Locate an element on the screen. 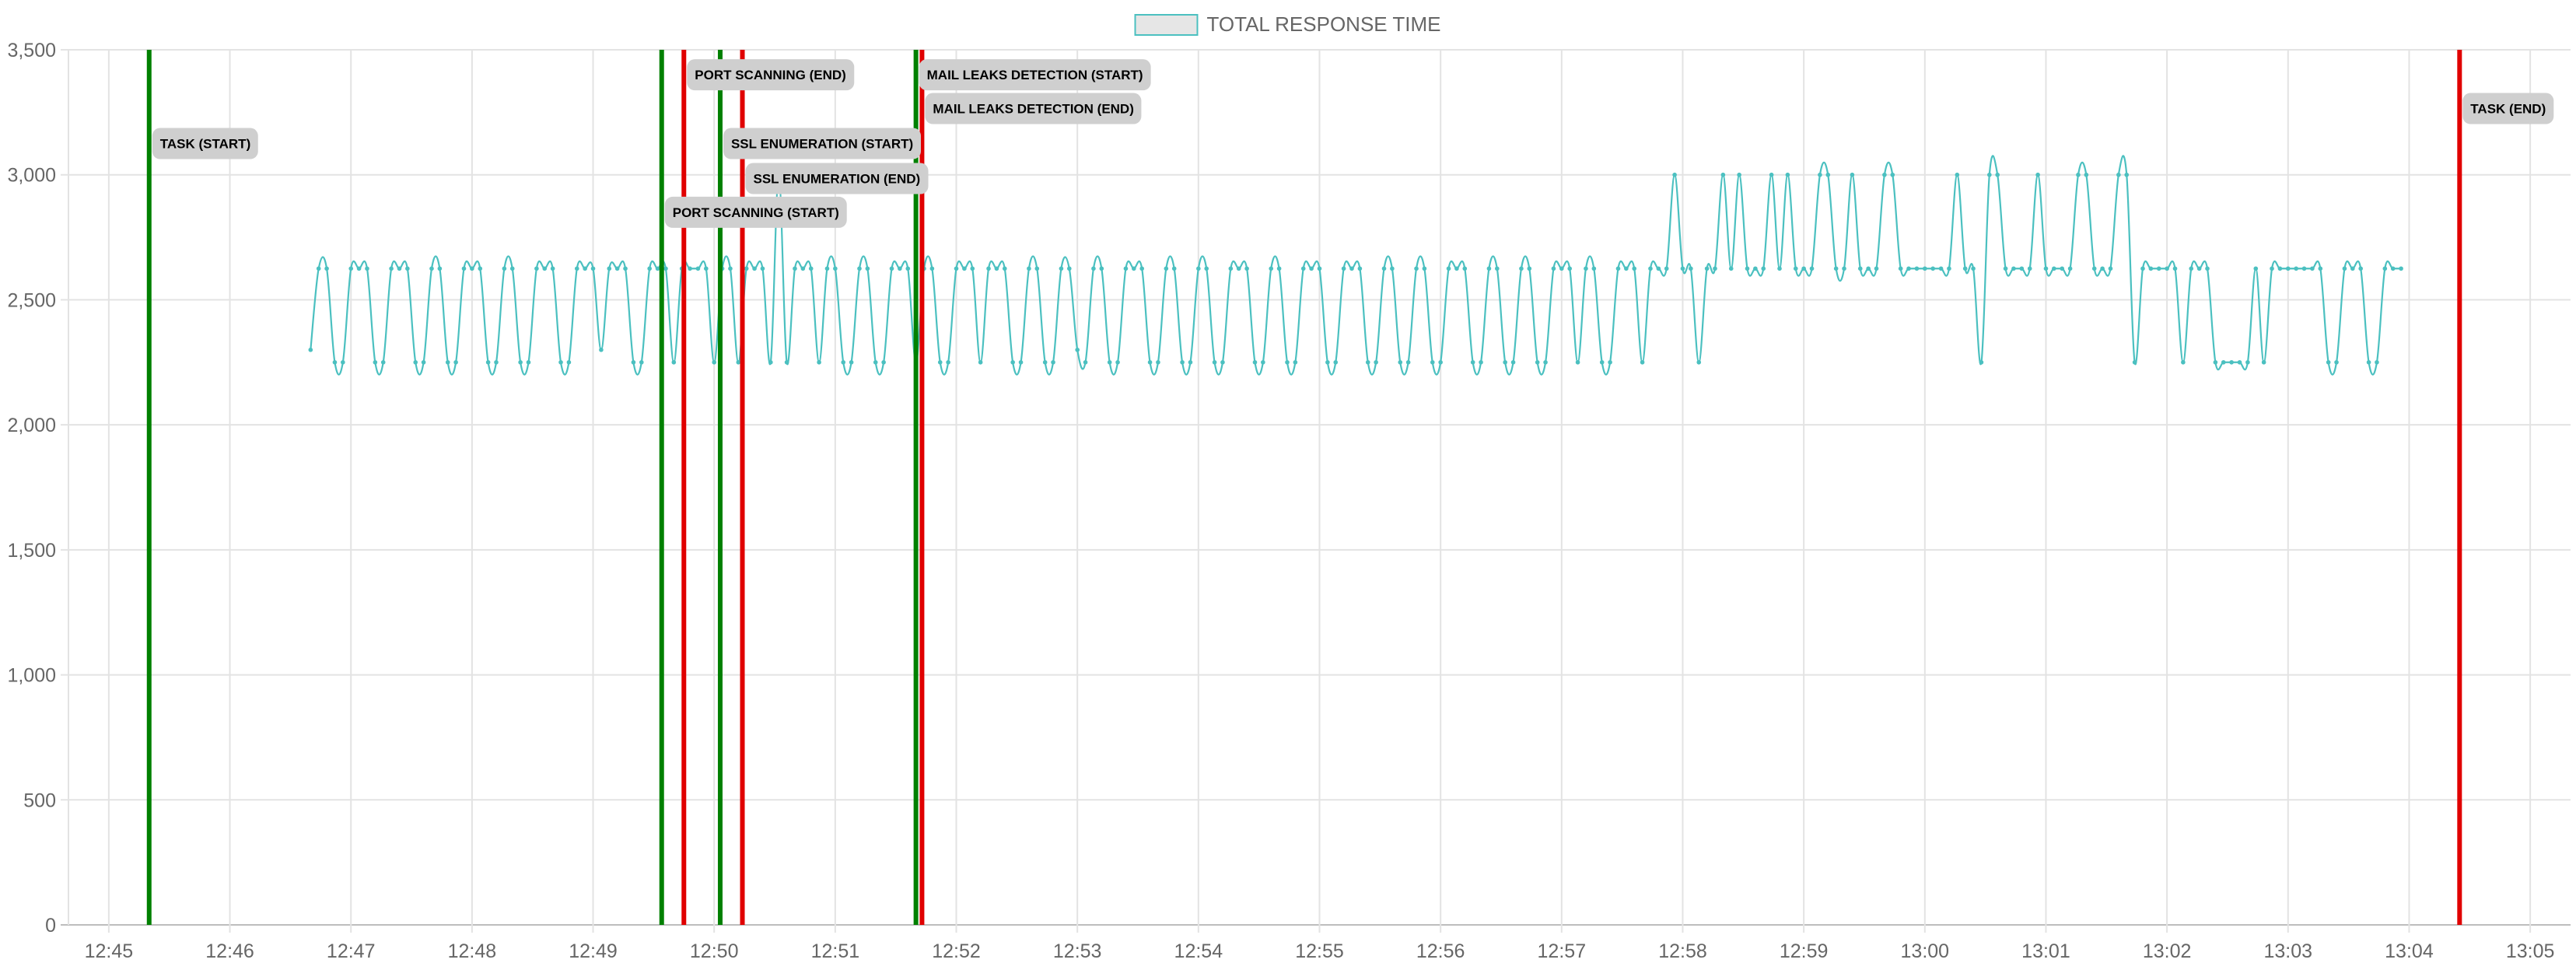  legend: TOTAL RESPONSE TIME is located at coordinates (1287, 24).